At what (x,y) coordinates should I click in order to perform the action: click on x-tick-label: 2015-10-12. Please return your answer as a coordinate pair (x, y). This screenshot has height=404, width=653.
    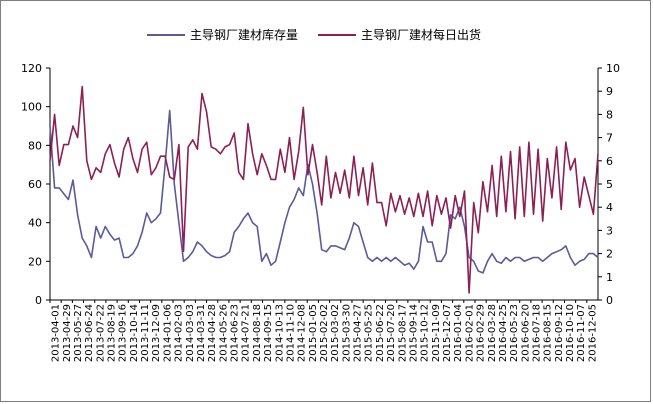
    Looking at the image, I should click on (425, 333).